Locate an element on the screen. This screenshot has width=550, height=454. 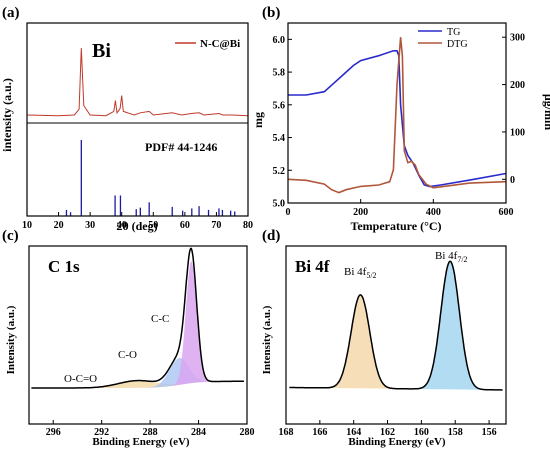
panel-b-dtg-line is located at coordinates (397, 115).